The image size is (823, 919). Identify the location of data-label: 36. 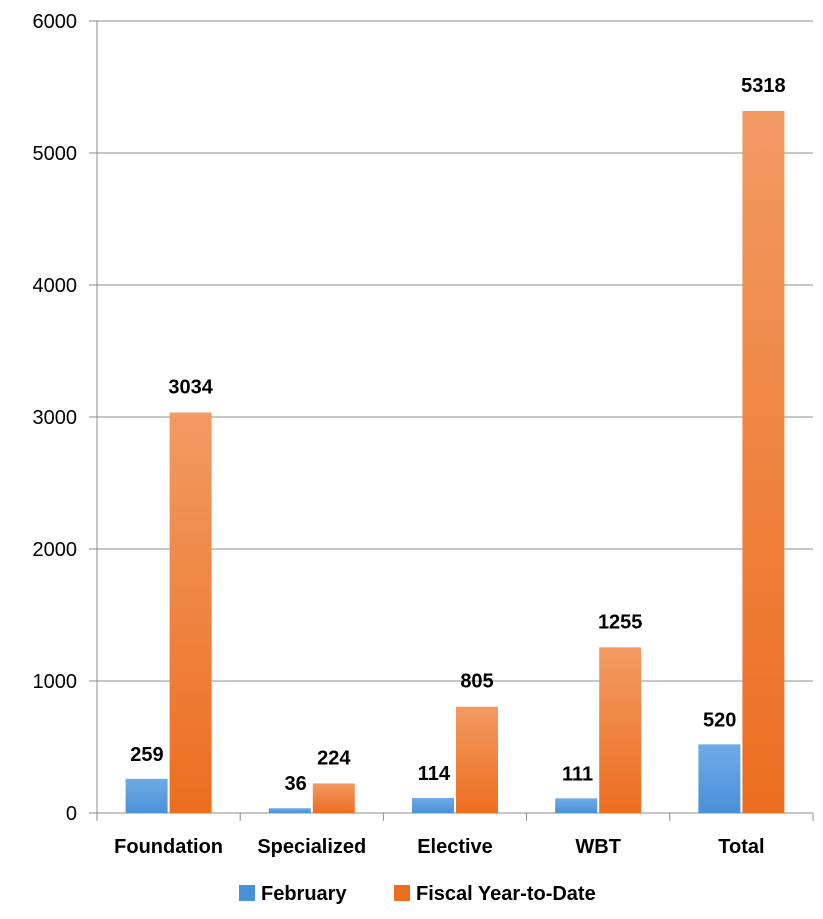
(296, 784).